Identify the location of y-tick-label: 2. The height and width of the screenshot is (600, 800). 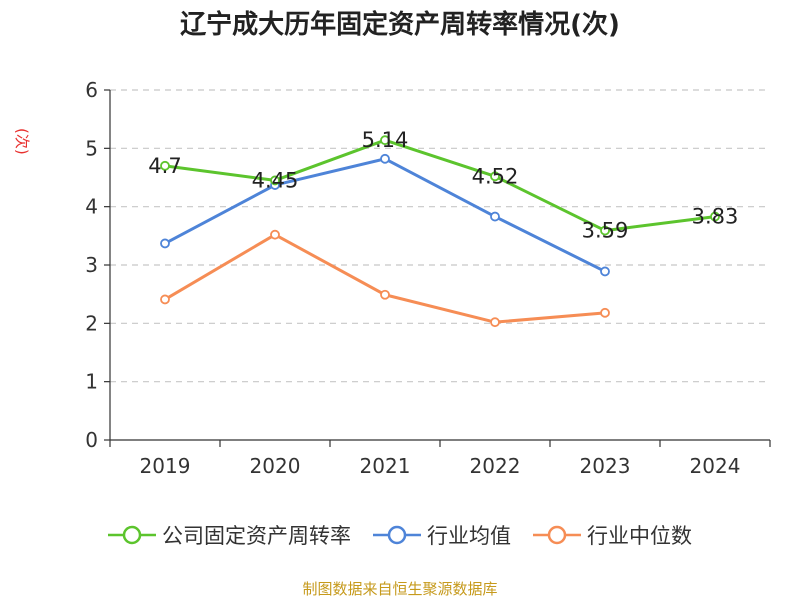
(91, 323).